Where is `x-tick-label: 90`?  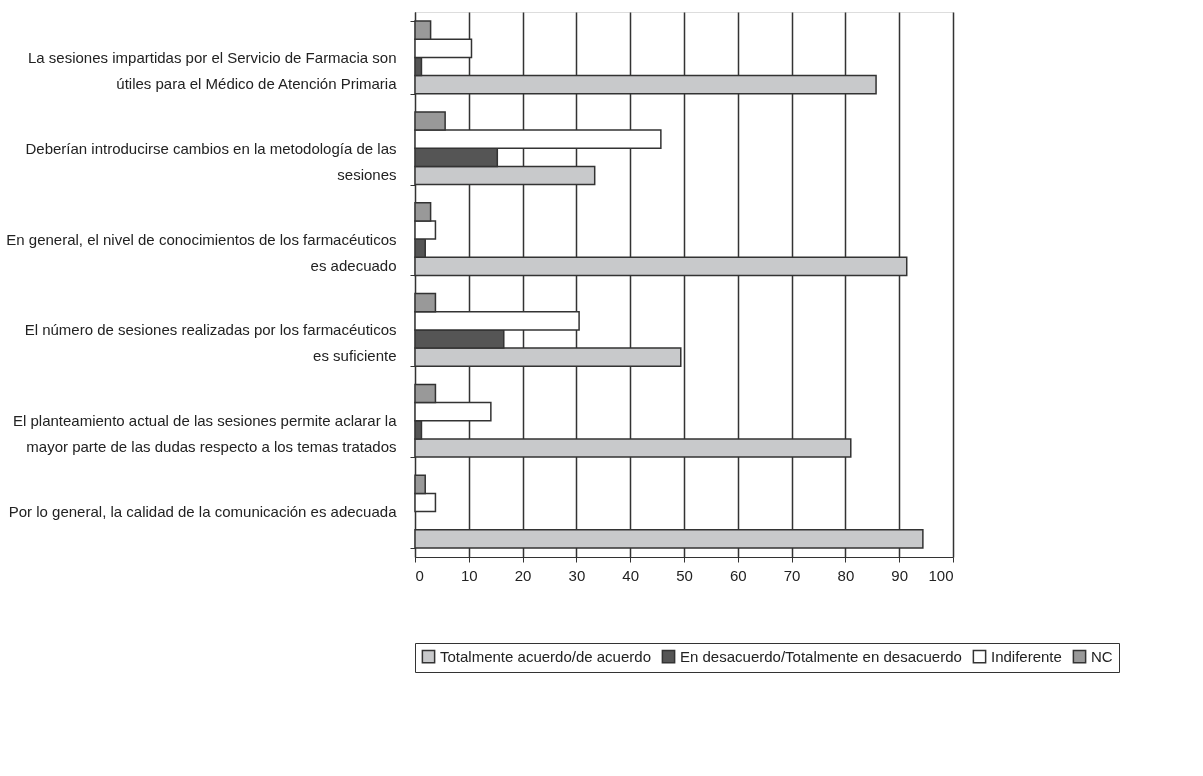
x-tick-label: 90 is located at coordinates (900, 575).